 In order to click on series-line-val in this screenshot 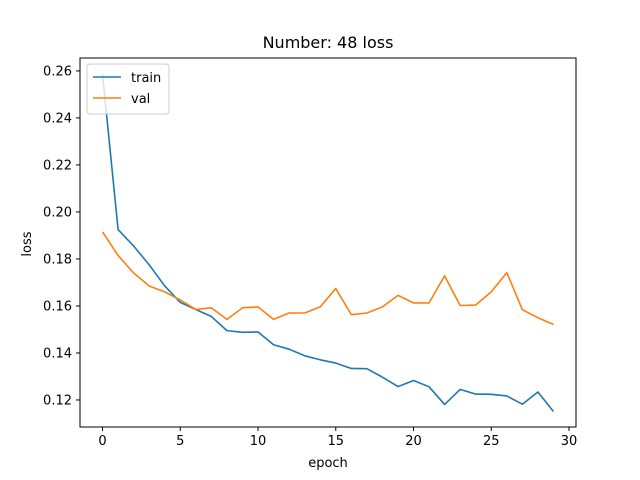, I will do `click(327, 278)`.